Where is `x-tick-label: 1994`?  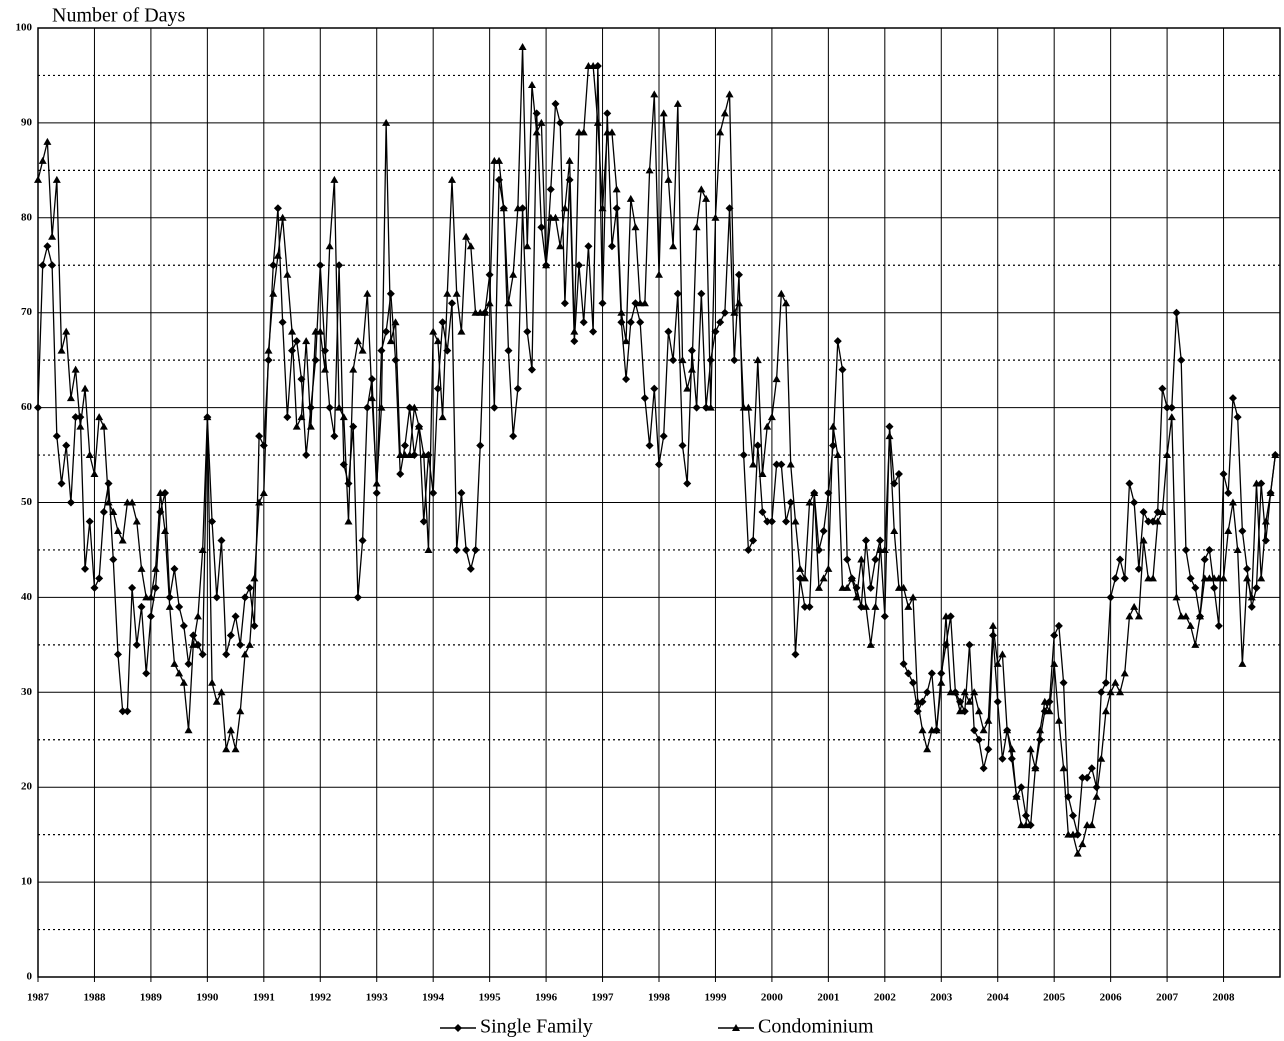 x-tick-label: 1994 is located at coordinates (433, 998).